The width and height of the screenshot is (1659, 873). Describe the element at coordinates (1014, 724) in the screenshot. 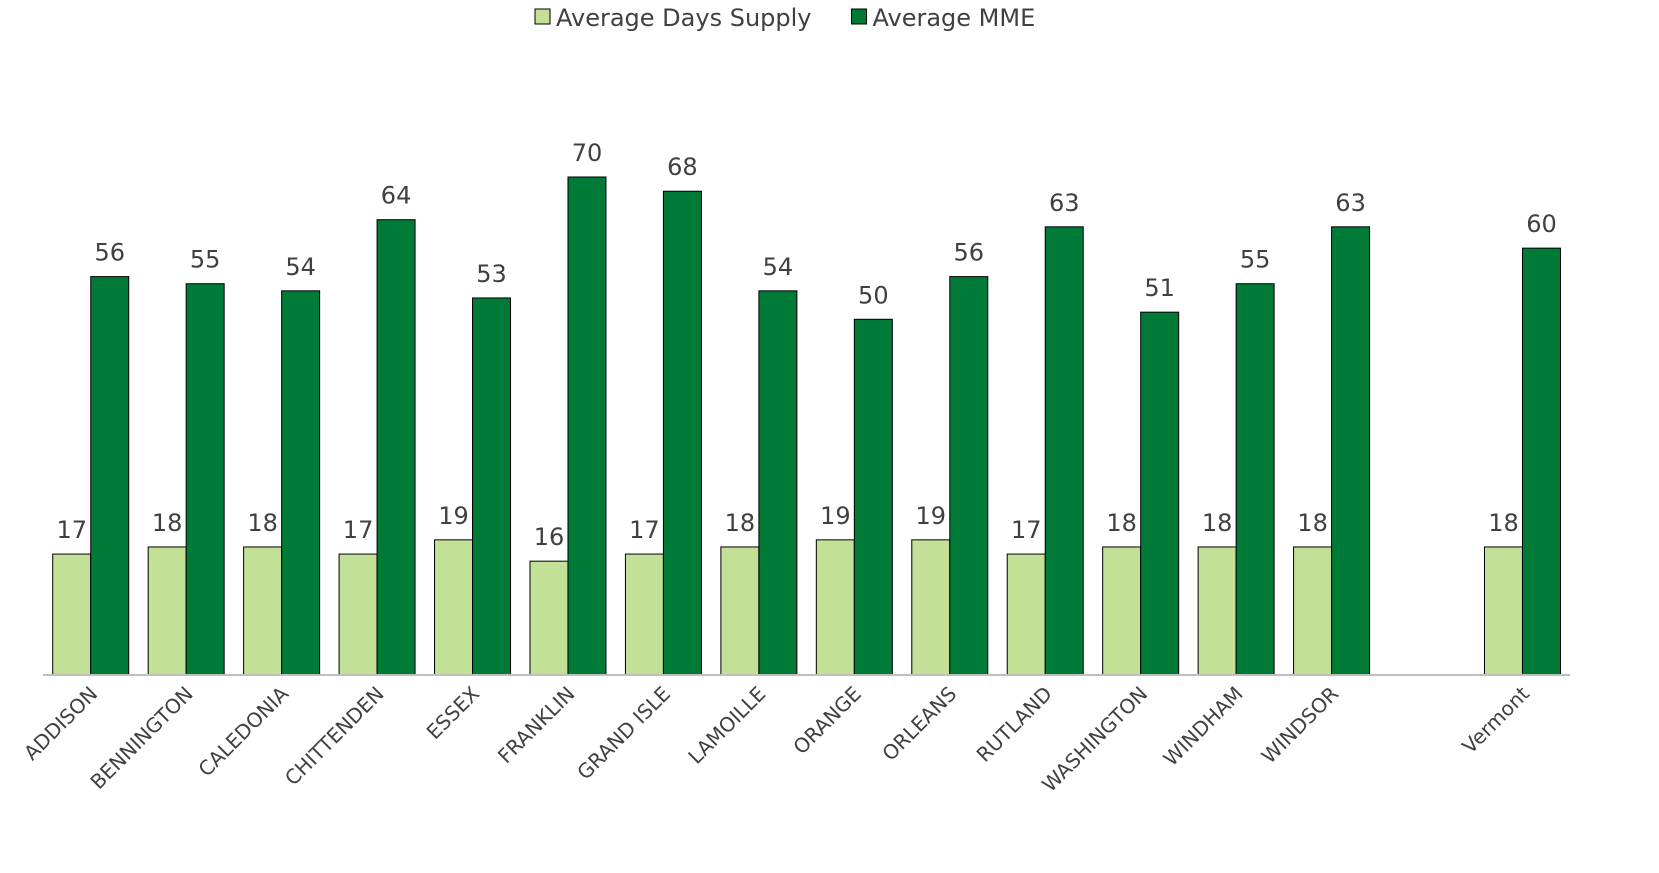

I see `x-tick-label: RUTLAND` at that location.